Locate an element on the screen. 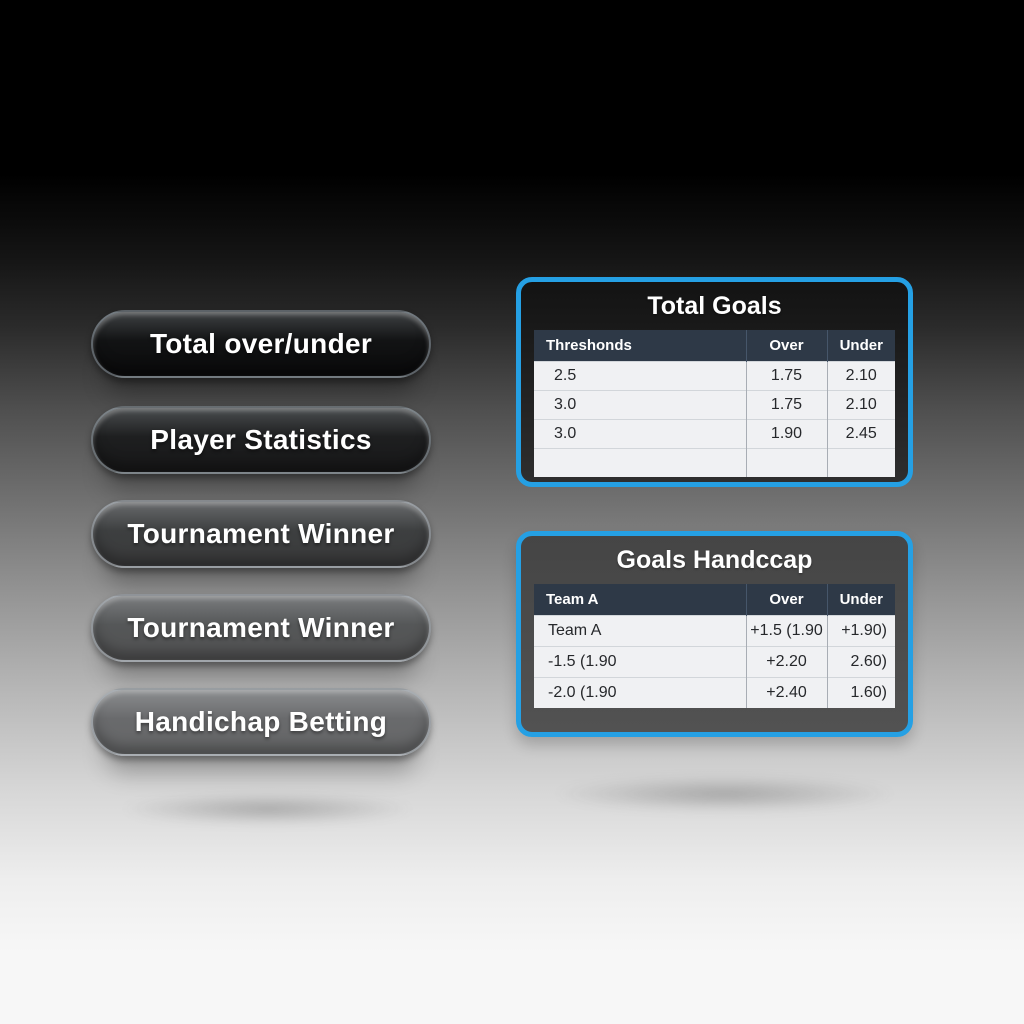  menu-button-total-over-under: Total over/under is located at coordinates (261, 344).